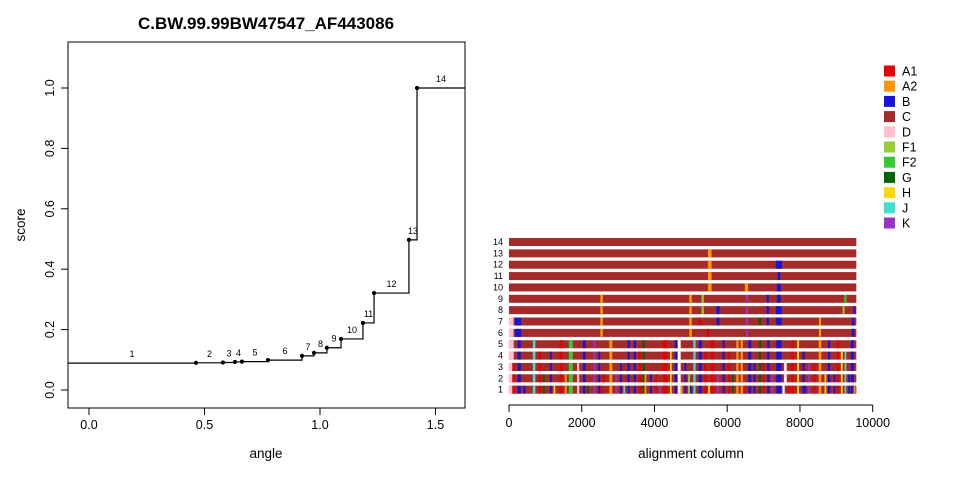 The width and height of the screenshot is (960, 480). What do you see at coordinates (498, 276) in the screenshot?
I see `row-label: 11` at bounding box center [498, 276].